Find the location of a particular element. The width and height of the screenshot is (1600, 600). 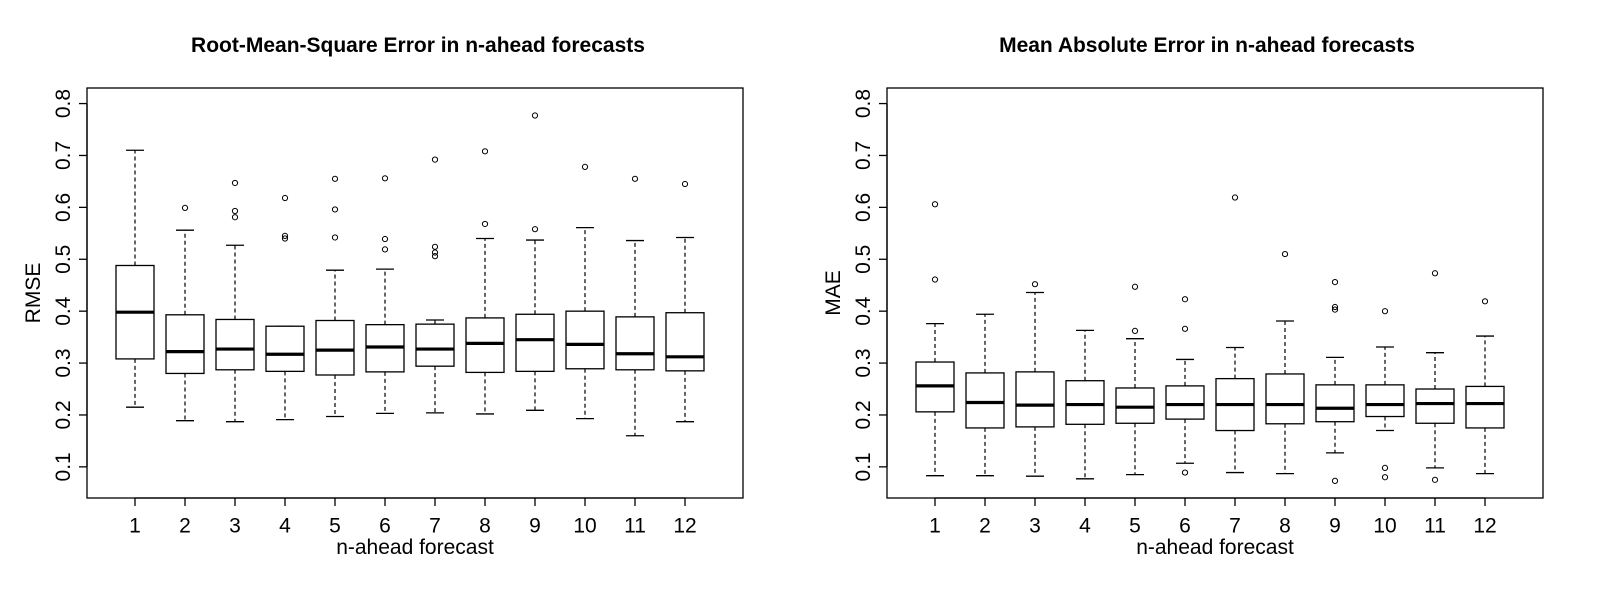

rmse-x-tick-label: 6 is located at coordinates (385, 525).